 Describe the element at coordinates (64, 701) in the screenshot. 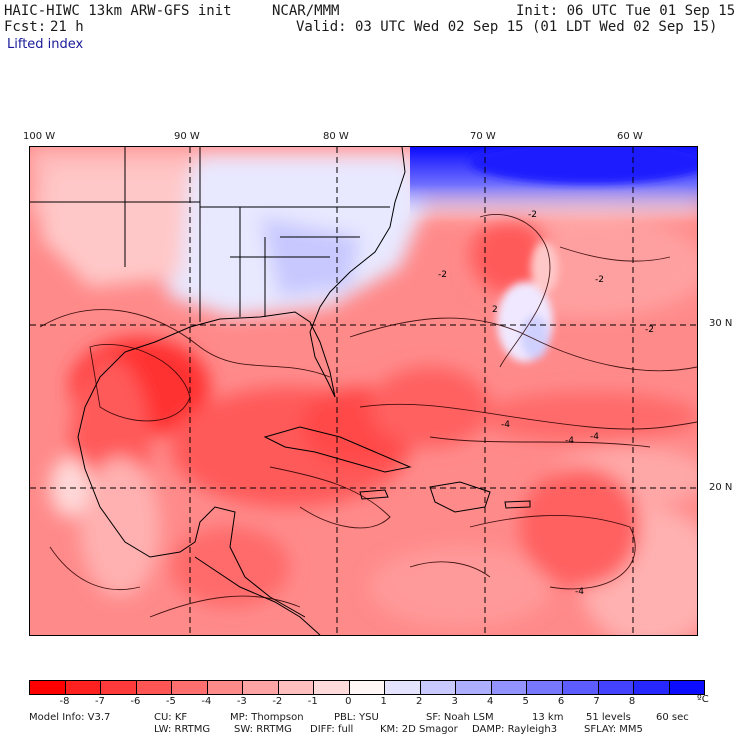

I see `colorbar-tick: -8` at that location.